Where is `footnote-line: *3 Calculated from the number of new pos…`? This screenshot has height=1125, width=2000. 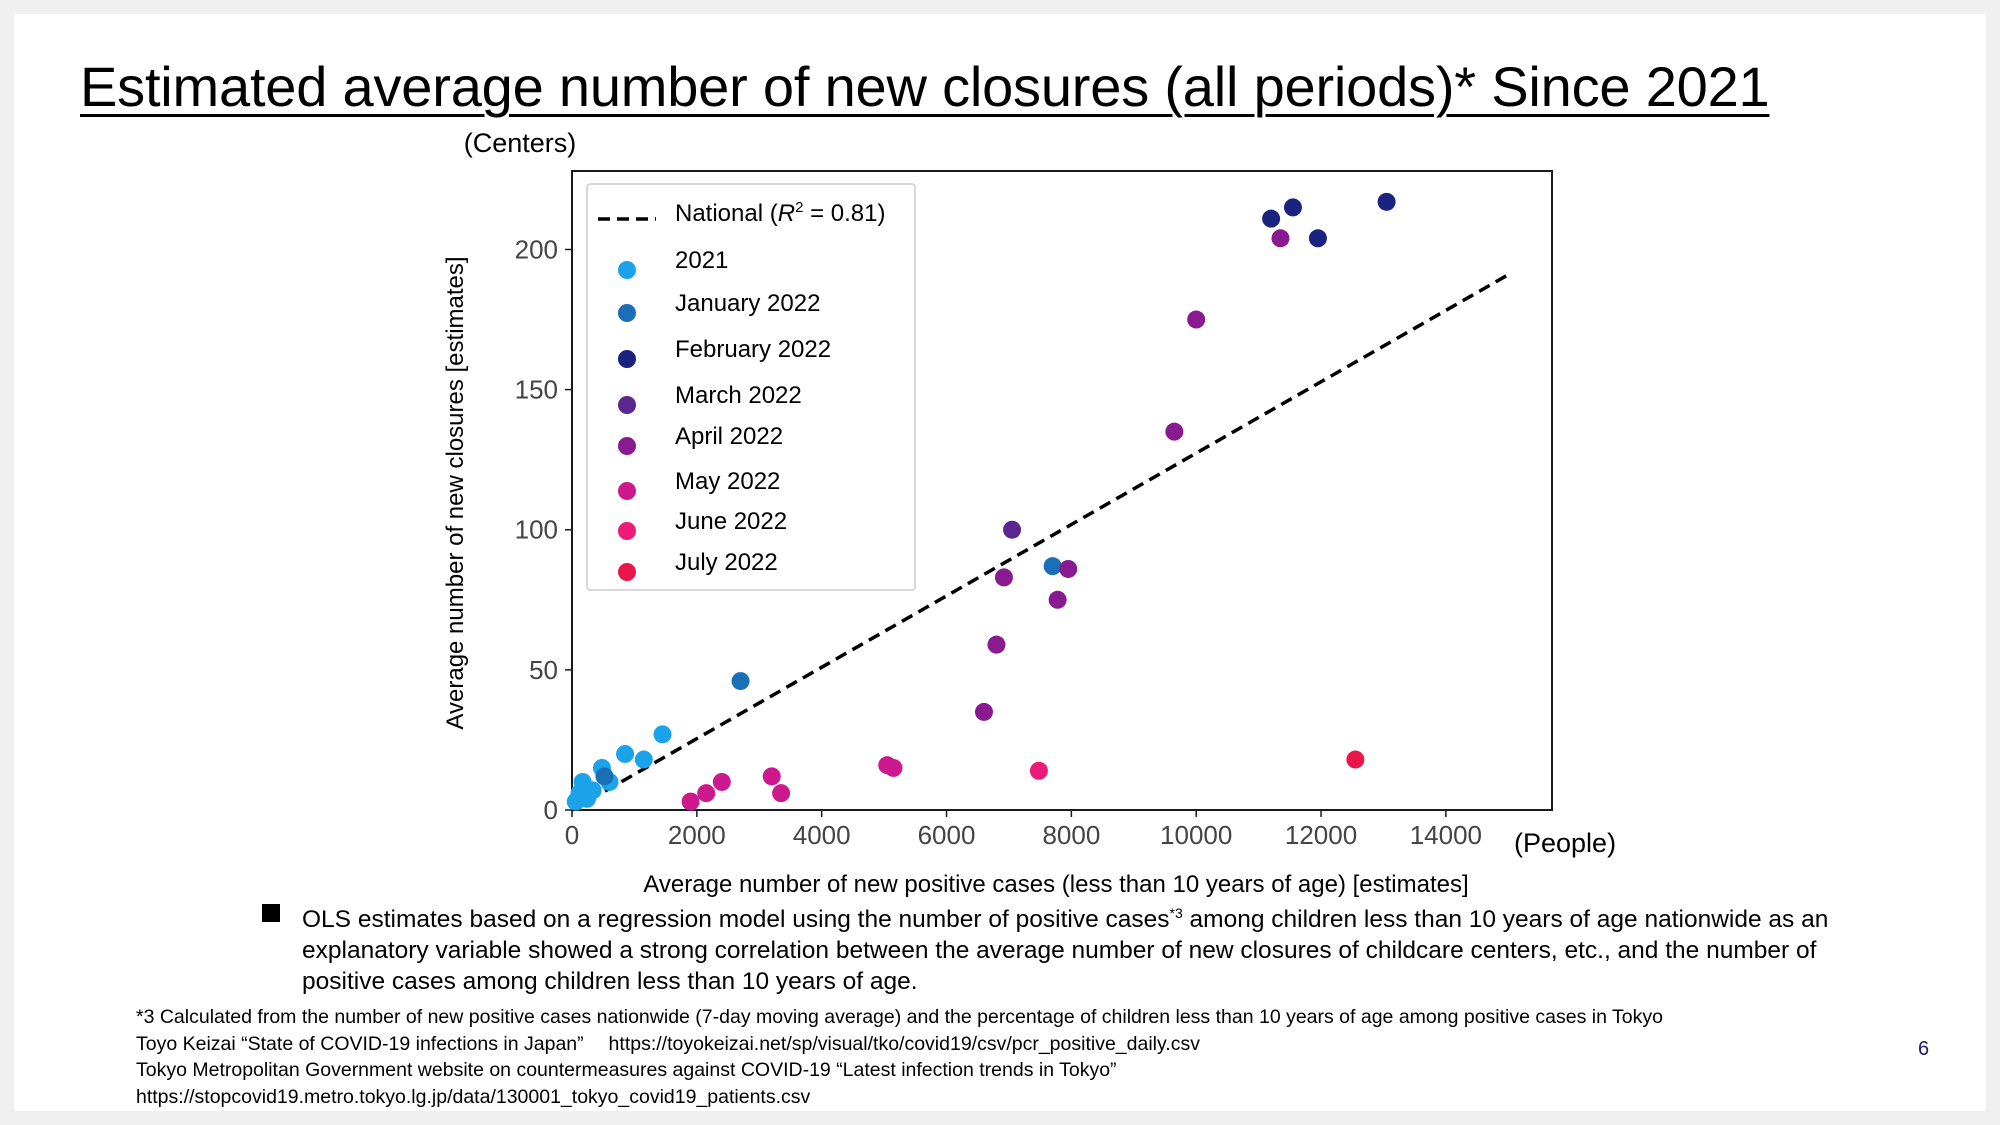
footnote-line: *3 Calculated from the number of new pos… is located at coordinates (899, 1017).